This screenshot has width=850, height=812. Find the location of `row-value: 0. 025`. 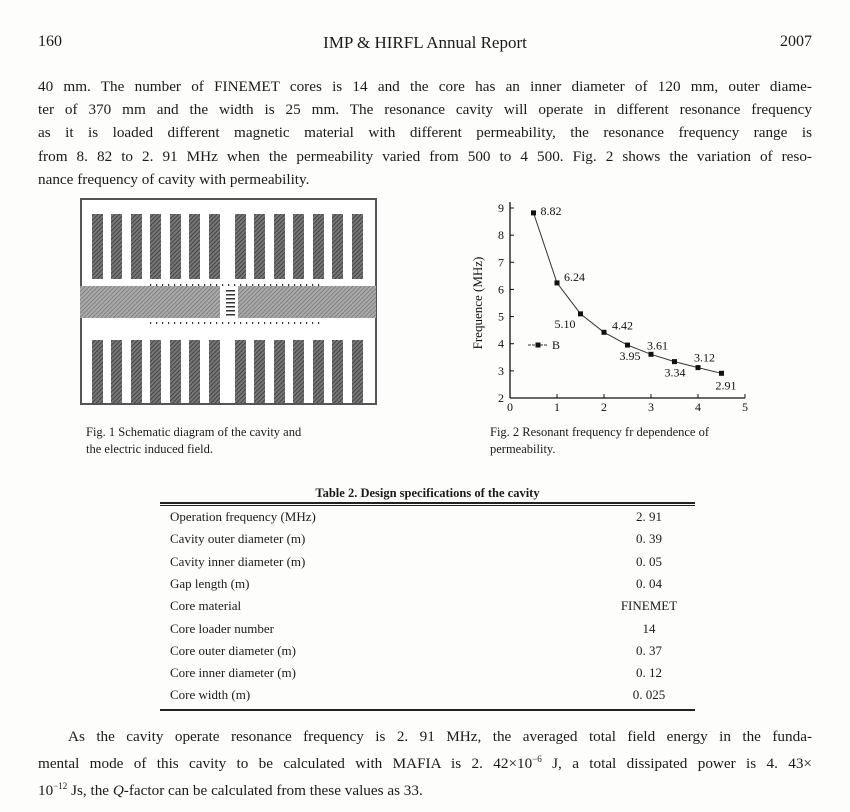

row-value: 0. 025 is located at coordinates (649, 695).